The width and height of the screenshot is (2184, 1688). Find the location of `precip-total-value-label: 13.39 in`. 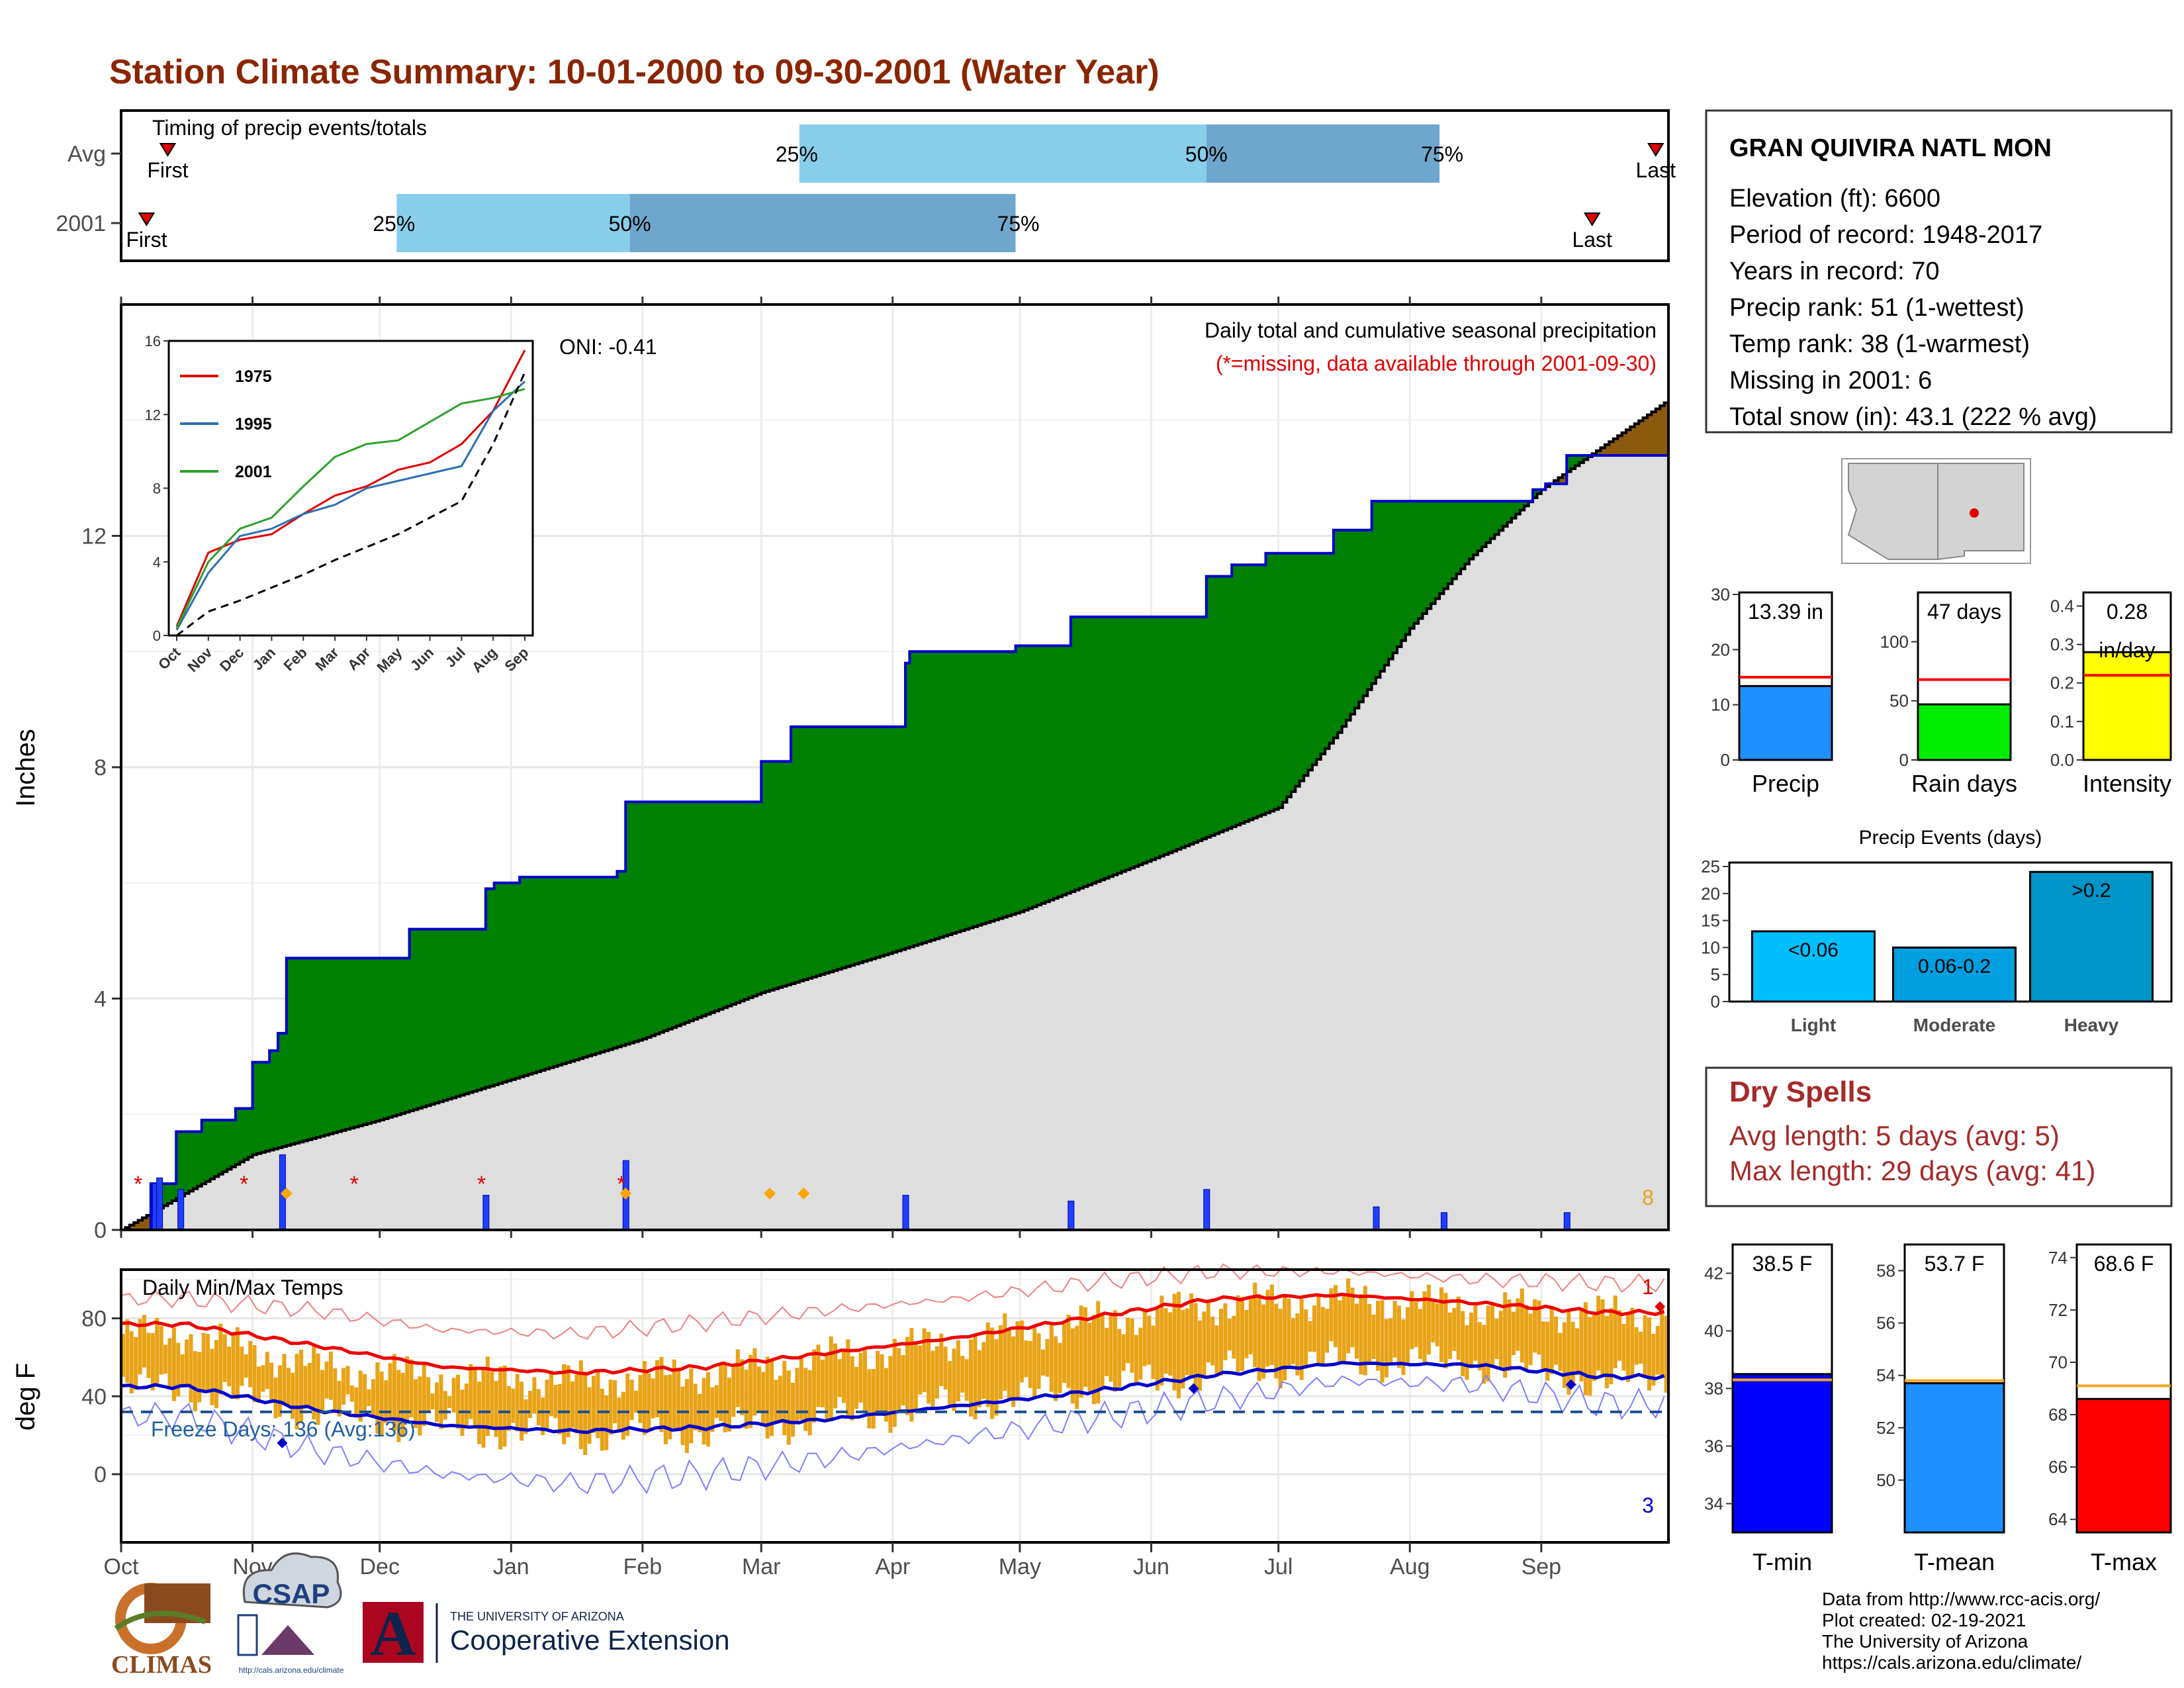

precip-total-value-label: 13.39 in is located at coordinates (1786, 612).